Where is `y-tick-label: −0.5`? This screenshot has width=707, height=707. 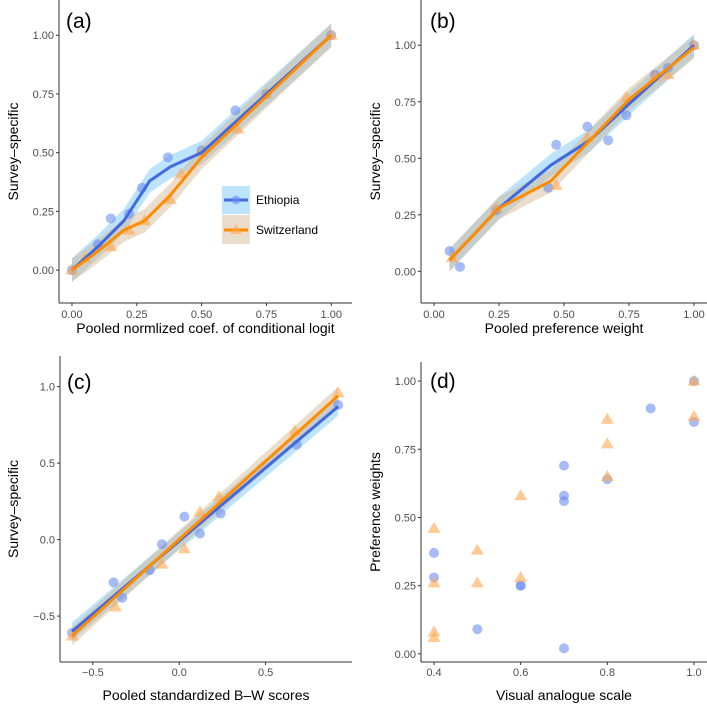
y-tick-label: −0.5 is located at coordinates (44, 617).